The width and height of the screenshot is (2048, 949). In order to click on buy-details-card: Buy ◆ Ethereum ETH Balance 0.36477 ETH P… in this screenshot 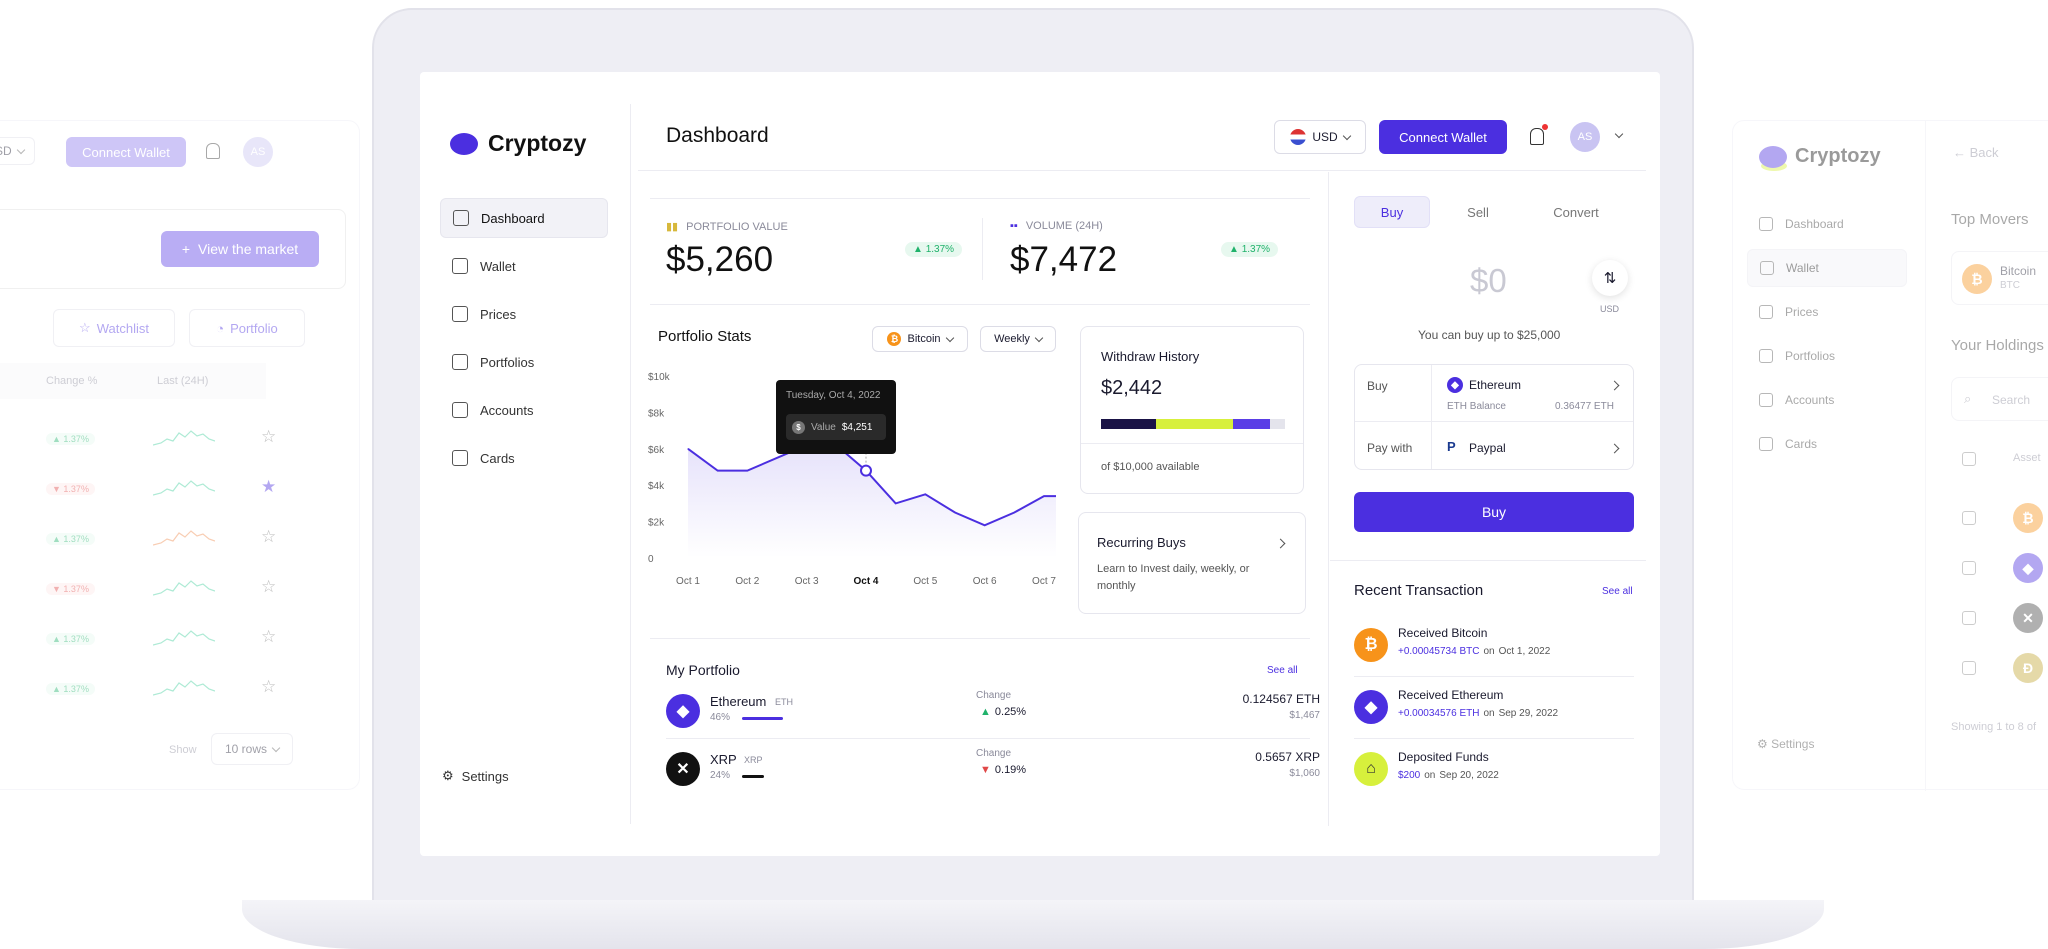, I will do `click(1494, 417)`.